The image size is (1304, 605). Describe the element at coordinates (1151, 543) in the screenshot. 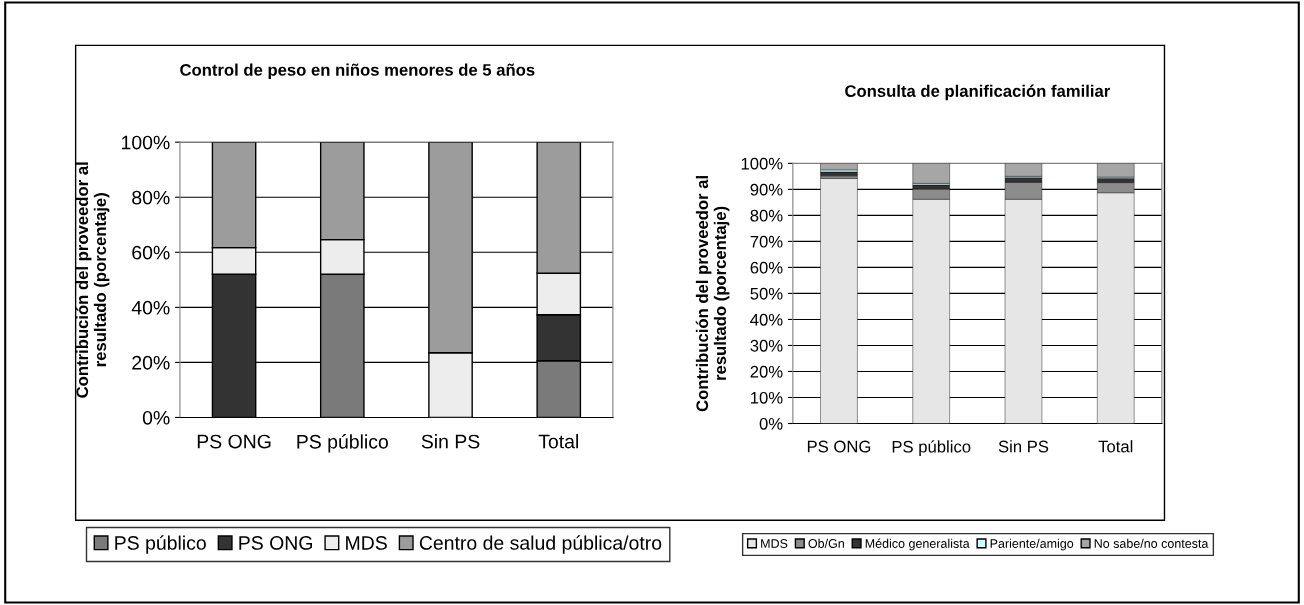

I see `legend-label: No sabe/no contesta` at that location.